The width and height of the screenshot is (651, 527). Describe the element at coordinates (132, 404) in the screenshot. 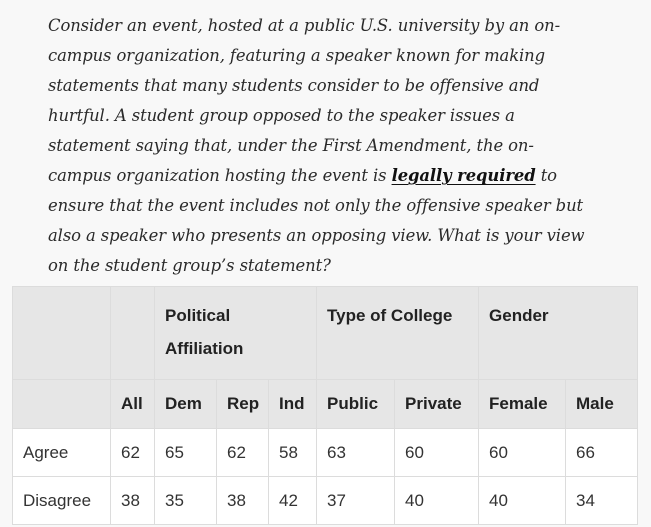

I see `column-header-all: All` at that location.